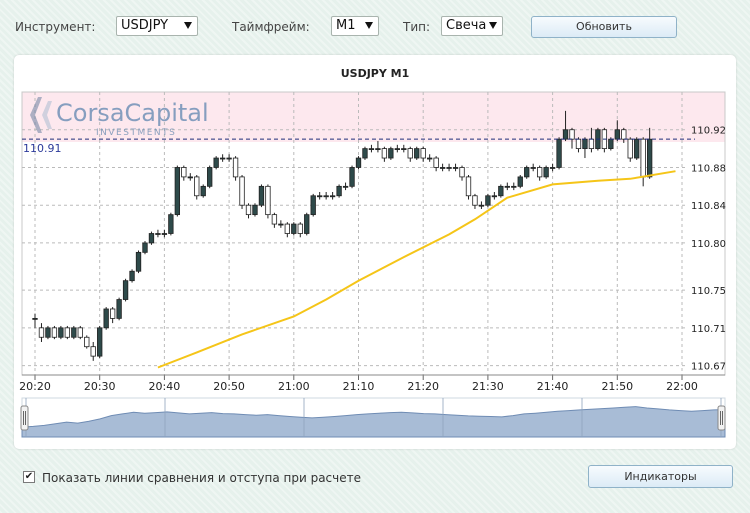  Describe the element at coordinates (271, 27) in the screenshot. I see `timeframe-label: Таймфрейм:` at that location.